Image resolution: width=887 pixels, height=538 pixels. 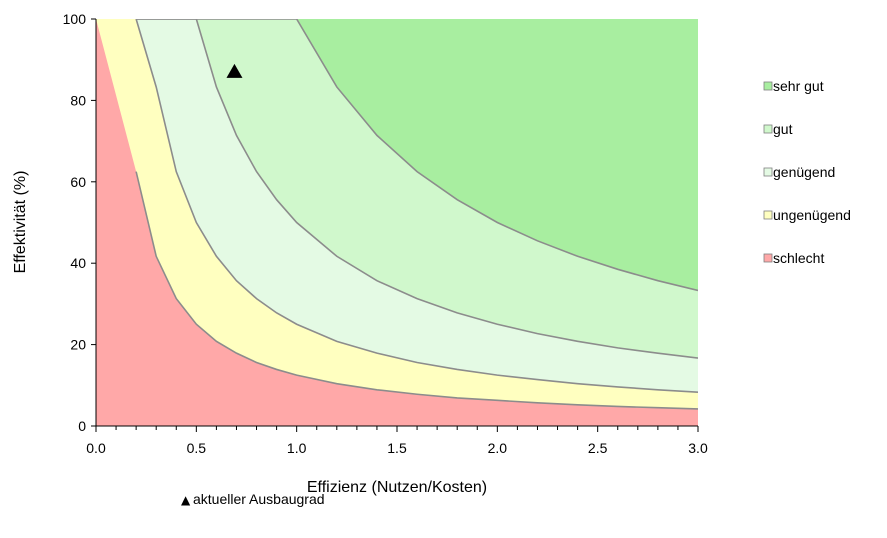 I want to click on legend-label: ungenügend, so click(x=812, y=215).